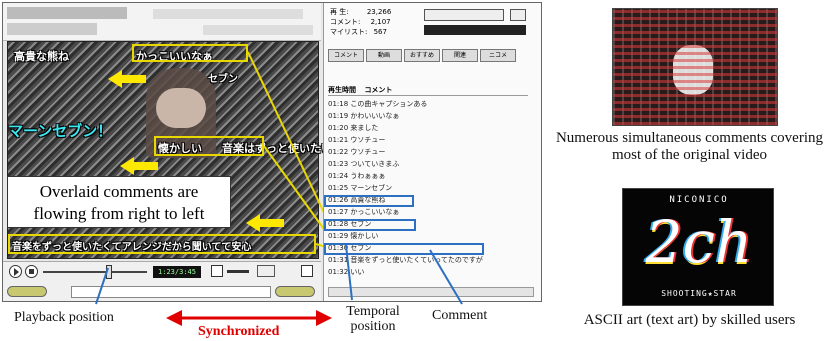 The image size is (831, 341). I want to click on temporal-position-label: Temporal position, so click(373, 319).